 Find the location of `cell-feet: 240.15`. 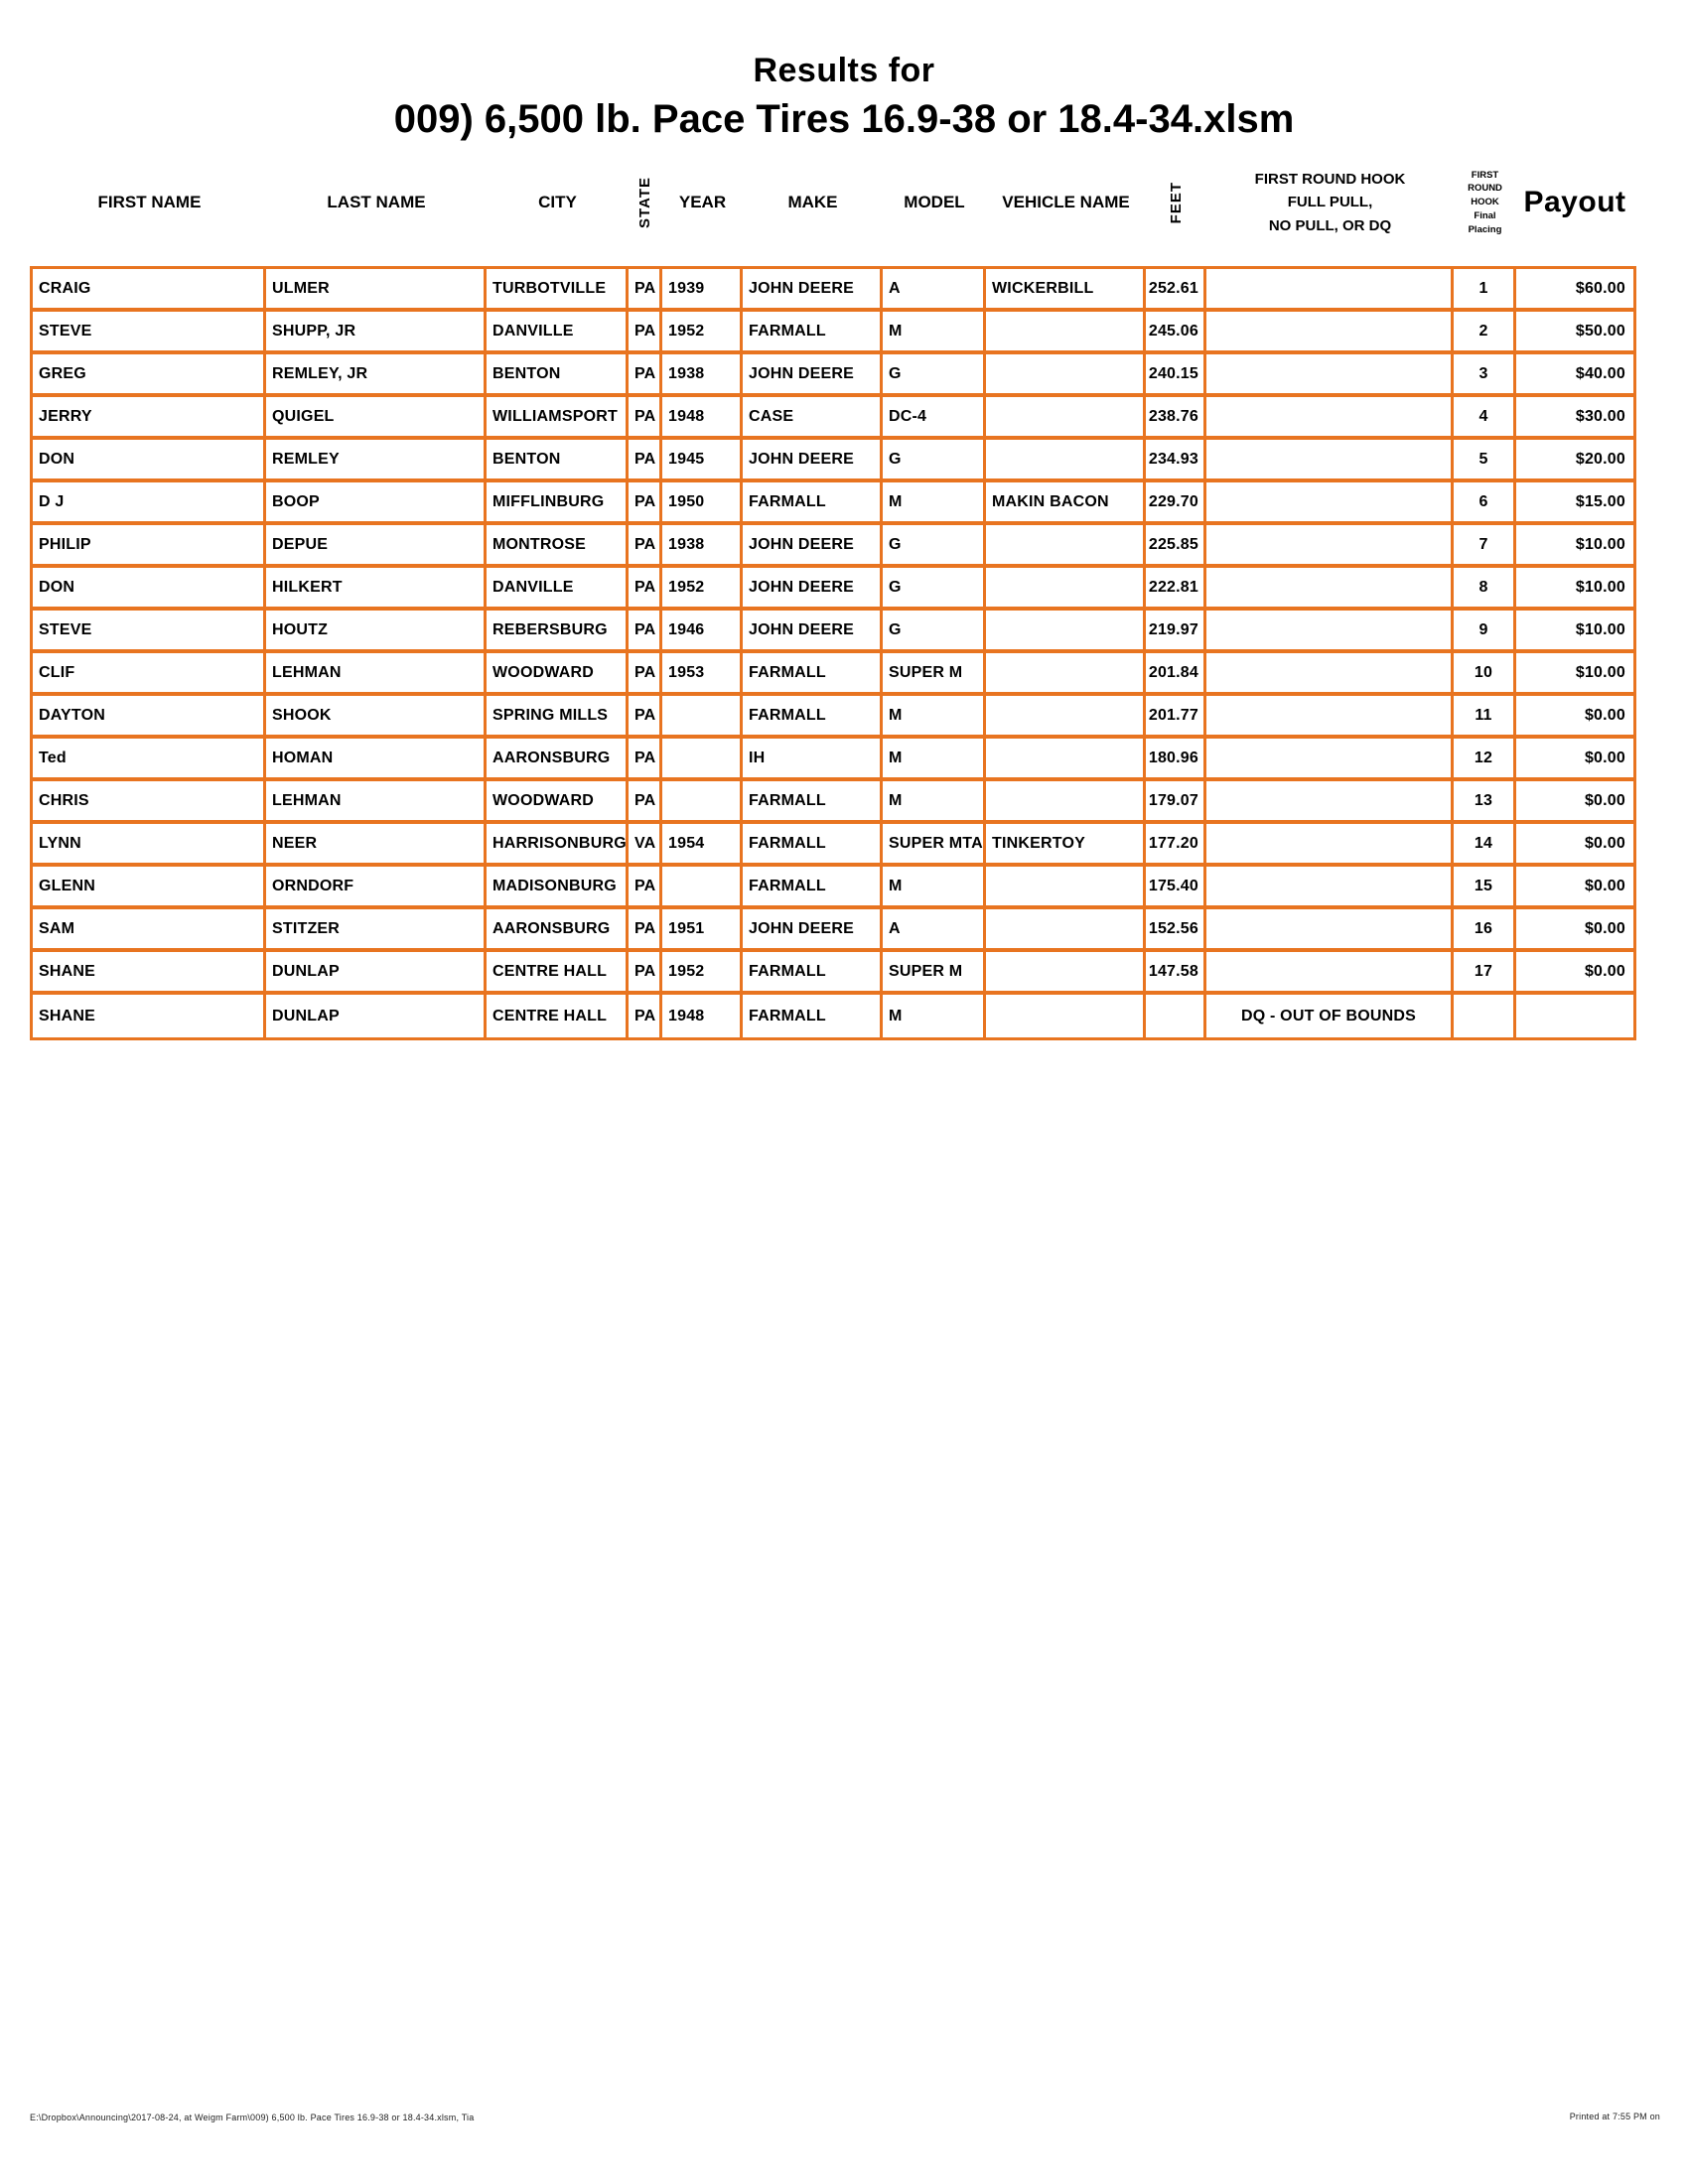

cell-feet: 240.15 is located at coordinates (1176, 375).